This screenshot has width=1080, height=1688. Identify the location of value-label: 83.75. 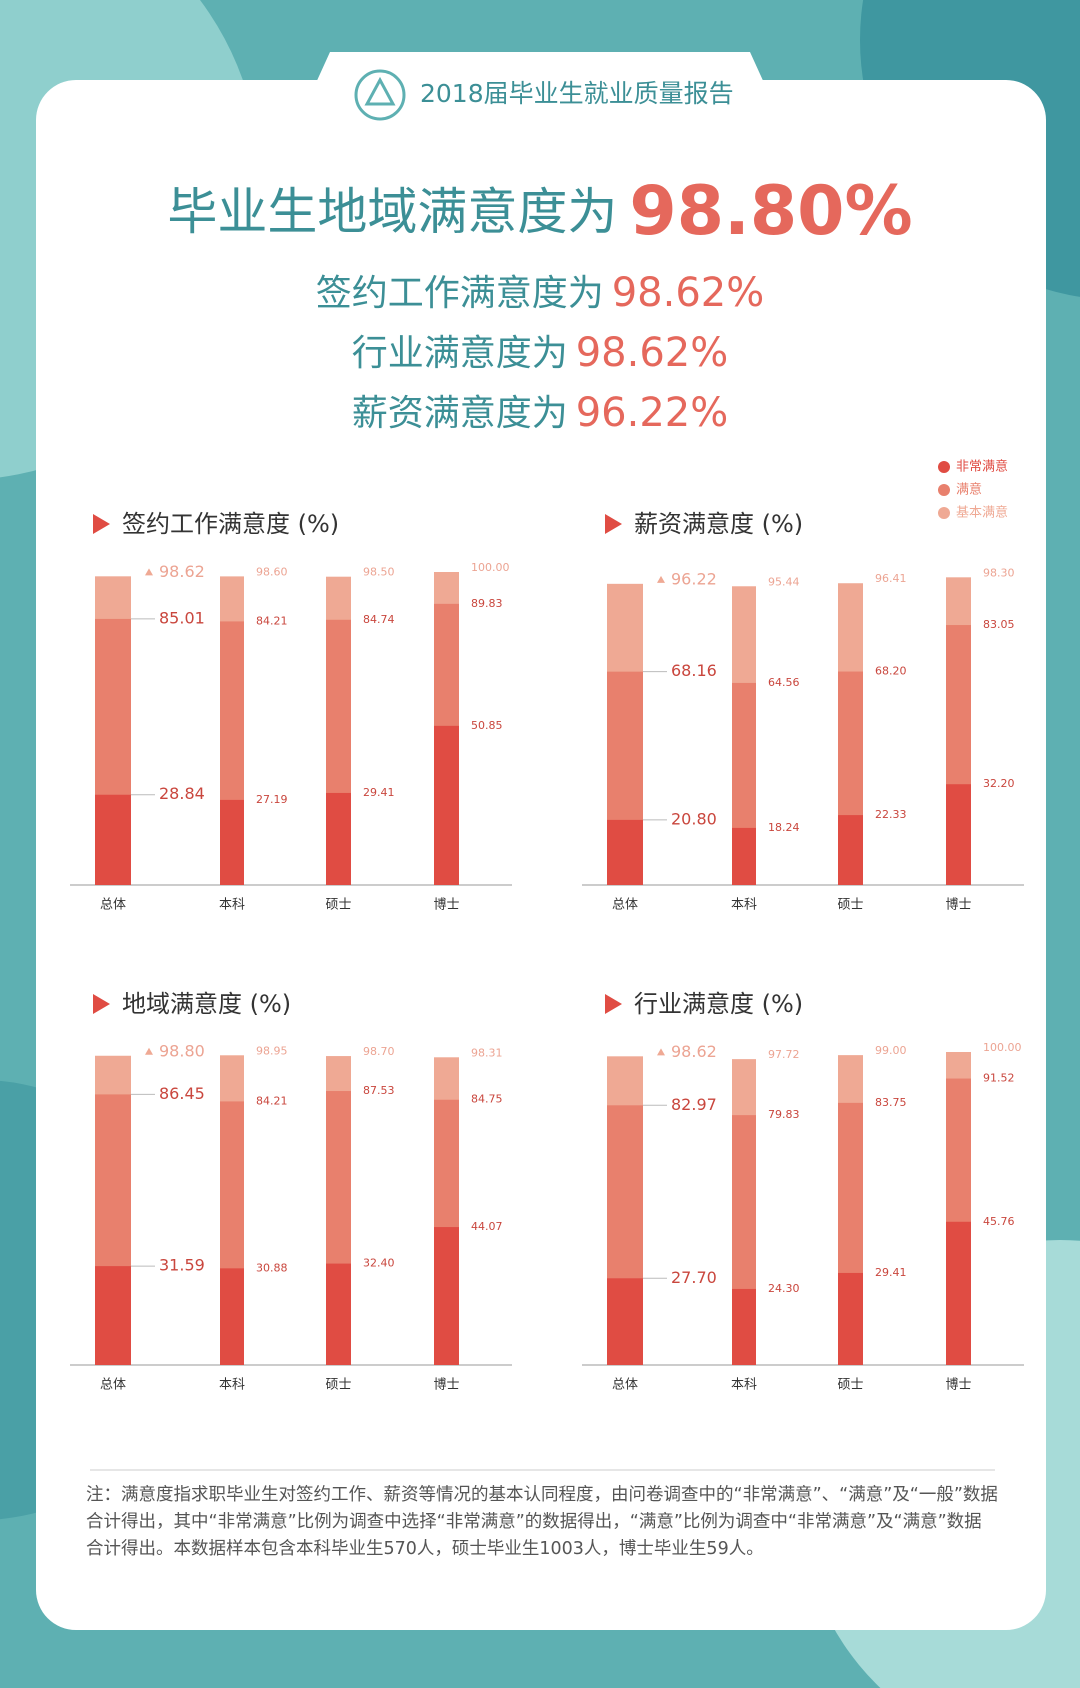
(891, 1102).